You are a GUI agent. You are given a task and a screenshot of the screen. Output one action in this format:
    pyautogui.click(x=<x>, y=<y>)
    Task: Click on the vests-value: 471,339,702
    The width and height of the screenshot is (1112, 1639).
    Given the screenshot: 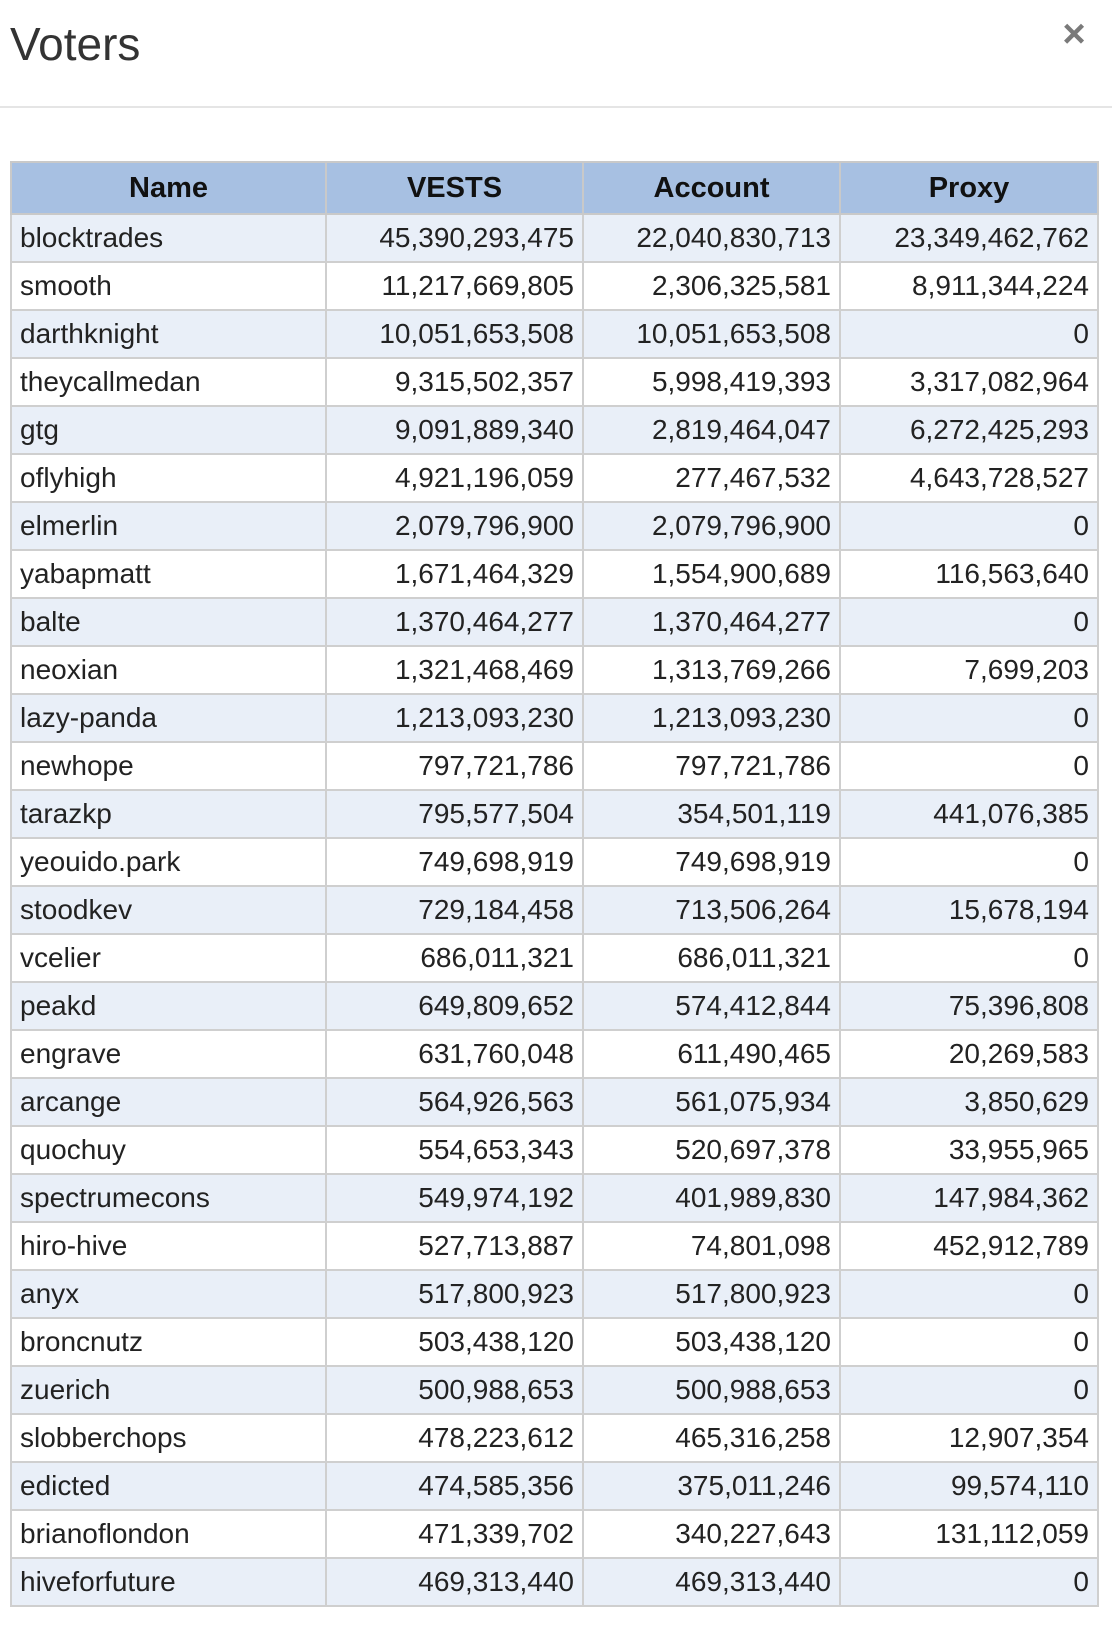 What is the action you would take?
    pyautogui.click(x=454, y=1534)
    